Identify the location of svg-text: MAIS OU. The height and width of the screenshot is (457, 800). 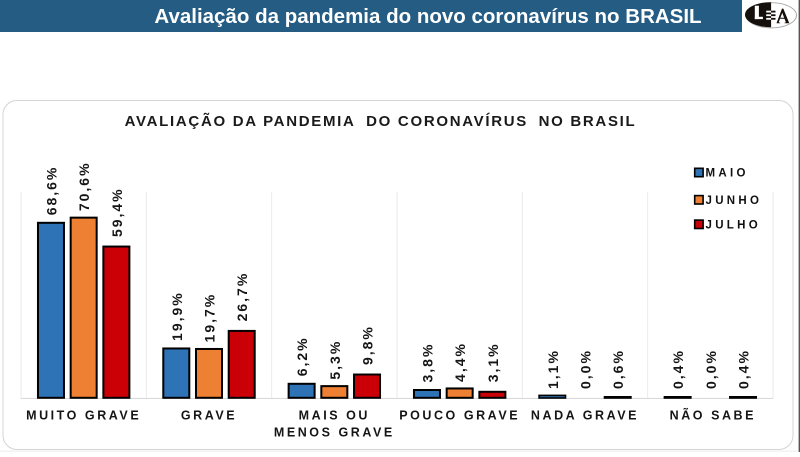
(334, 416).